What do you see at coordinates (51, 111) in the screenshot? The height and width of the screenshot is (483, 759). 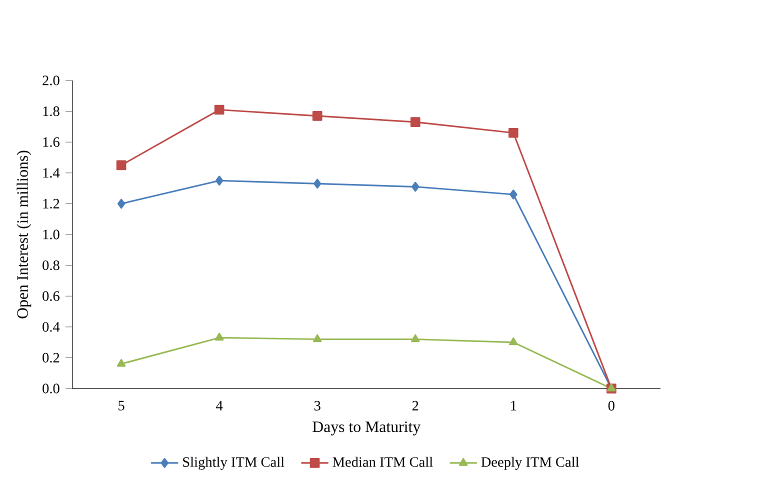 I see `y-tick-label: 1.8` at bounding box center [51, 111].